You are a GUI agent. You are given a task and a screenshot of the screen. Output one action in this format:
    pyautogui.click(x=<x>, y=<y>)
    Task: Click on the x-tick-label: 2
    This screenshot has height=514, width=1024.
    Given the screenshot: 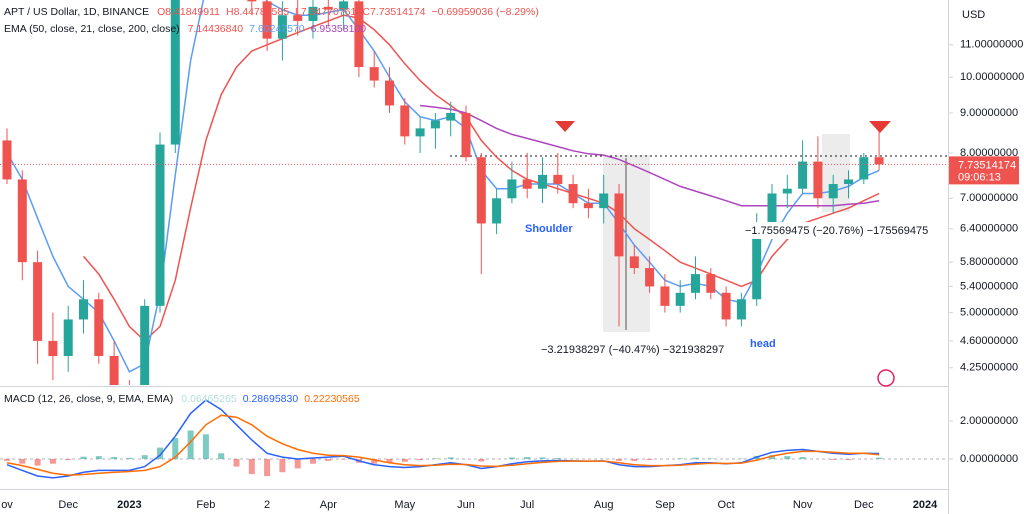 What is the action you would take?
    pyautogui.click(x=267, y=505)
    